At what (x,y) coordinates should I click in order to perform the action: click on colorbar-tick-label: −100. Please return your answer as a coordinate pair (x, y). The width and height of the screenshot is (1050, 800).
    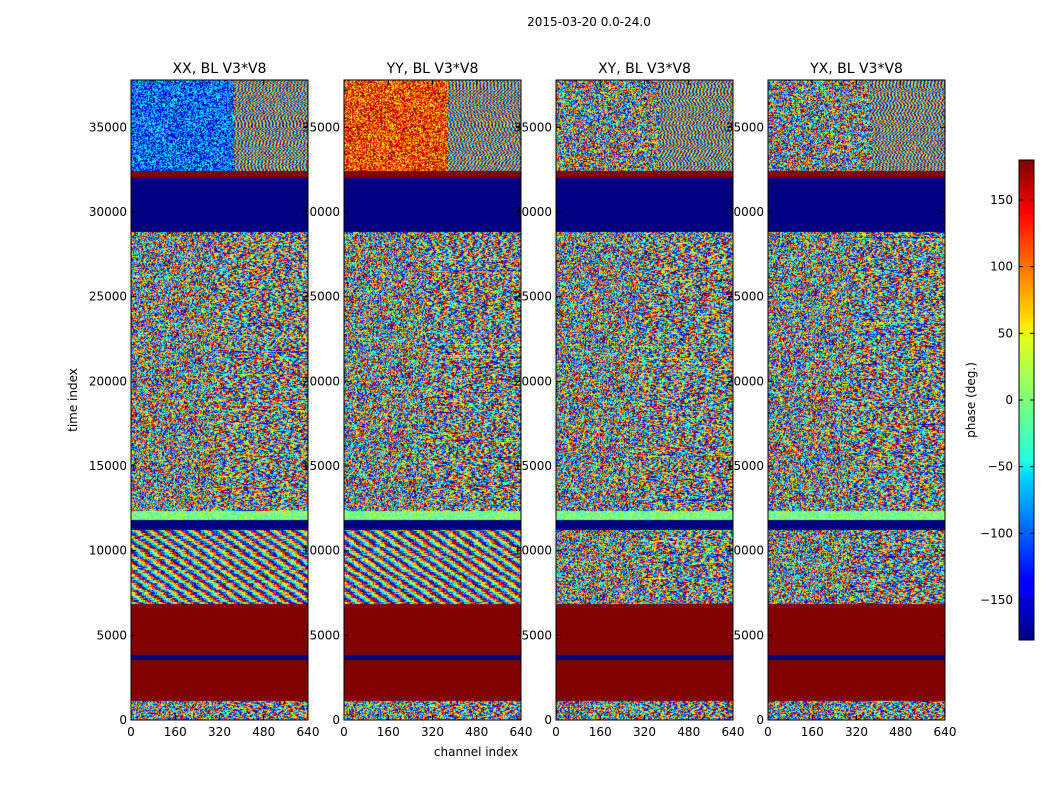
    Looking at the image, I should click on (996, 533).